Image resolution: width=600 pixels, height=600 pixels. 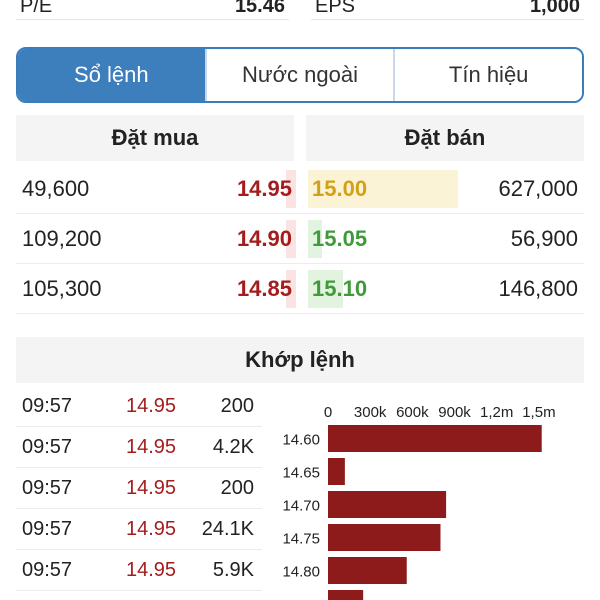 What do you see at coordinates (454, 412) in the screenshot?
I see `x-tick-label: 900k` at bounding box center [454, 412].